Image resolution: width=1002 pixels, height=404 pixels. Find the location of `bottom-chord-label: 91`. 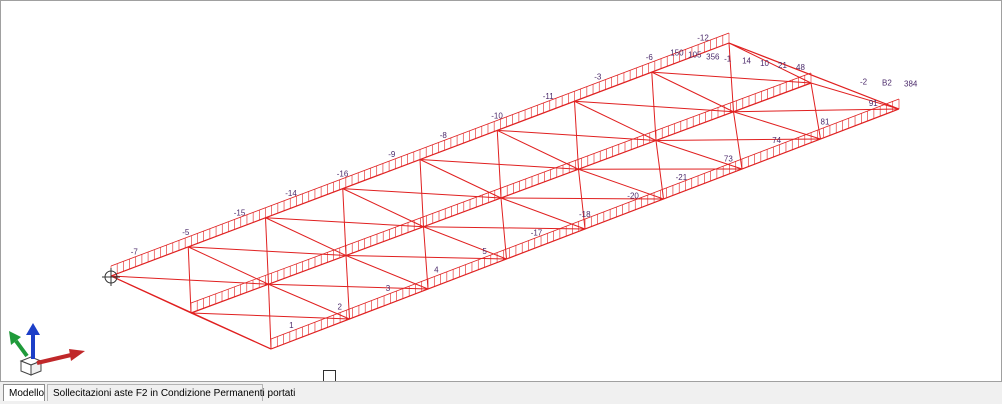

bottom-chord-label: 91 is located at coordinates (873, 103).